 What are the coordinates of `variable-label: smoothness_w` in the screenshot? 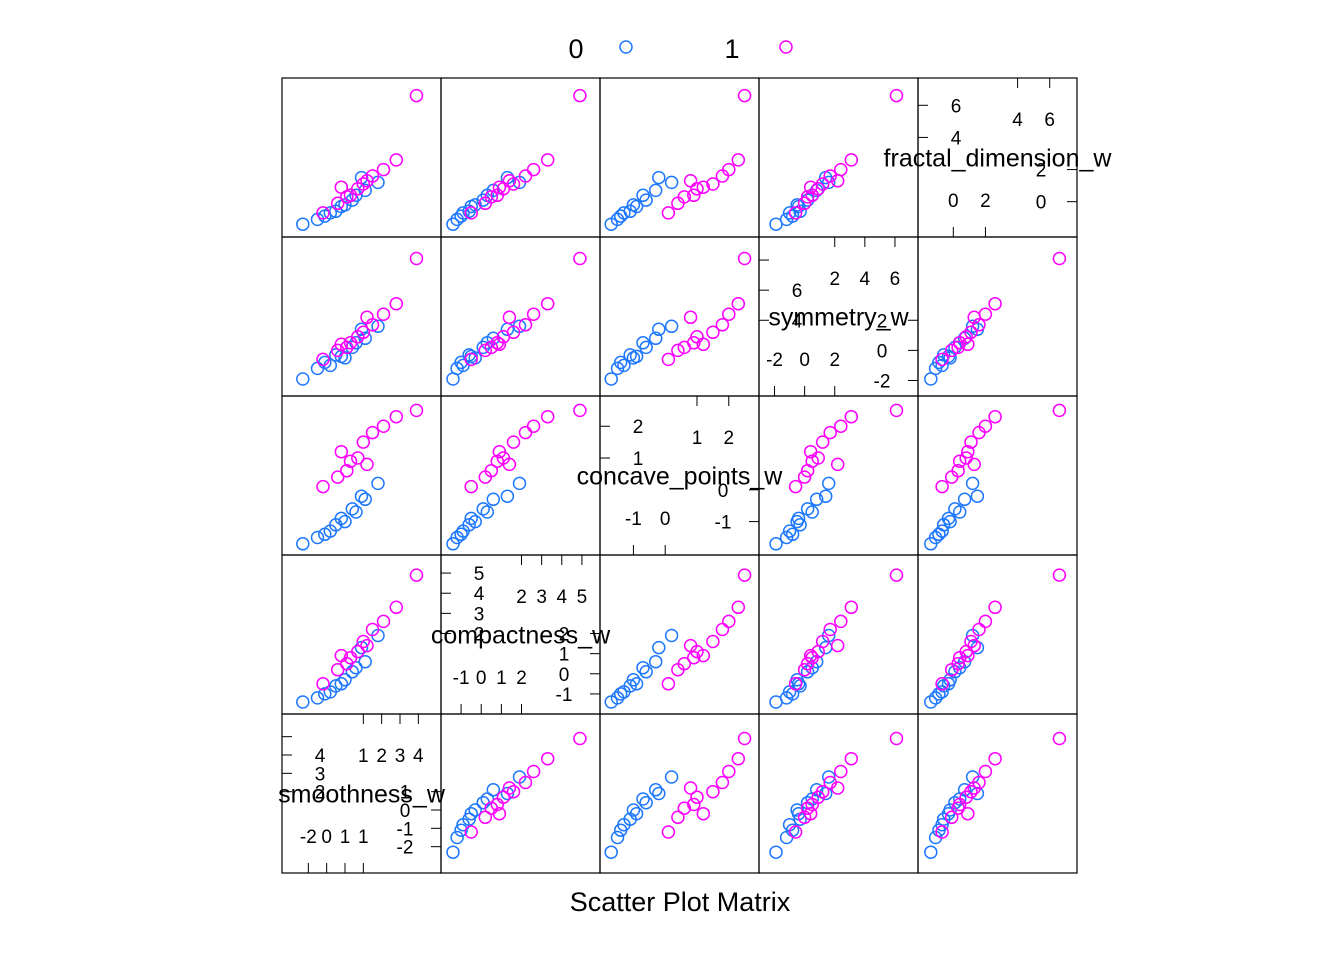 It's located at (362, 795).